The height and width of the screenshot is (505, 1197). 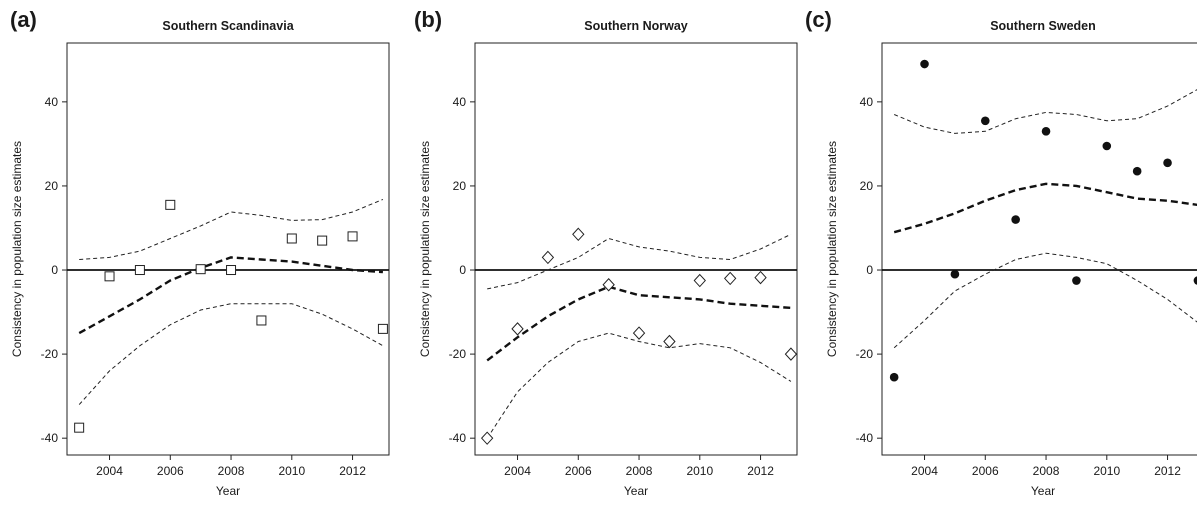 What do you see at coordinates (760, 471) in the screenshot?
I see `panel-b-x-tick-label: 2012` at bounding box center [760, 471].